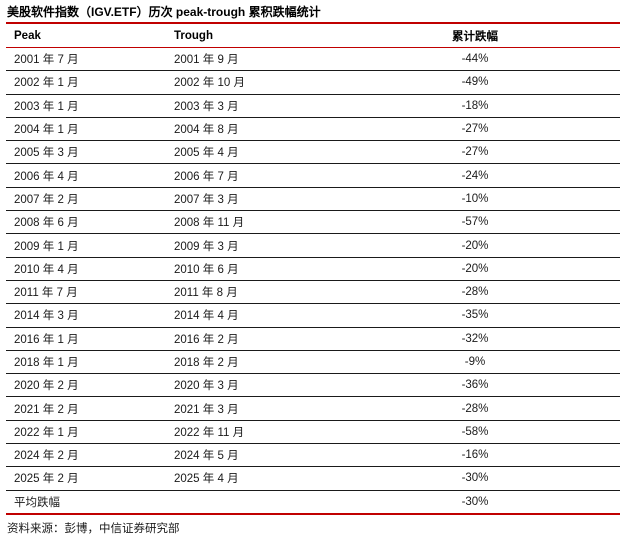  What do you see at coordinates (475, 105) in the screenshot?
I see `drawdown-cell: -18%` at bounding box center [475, 105].